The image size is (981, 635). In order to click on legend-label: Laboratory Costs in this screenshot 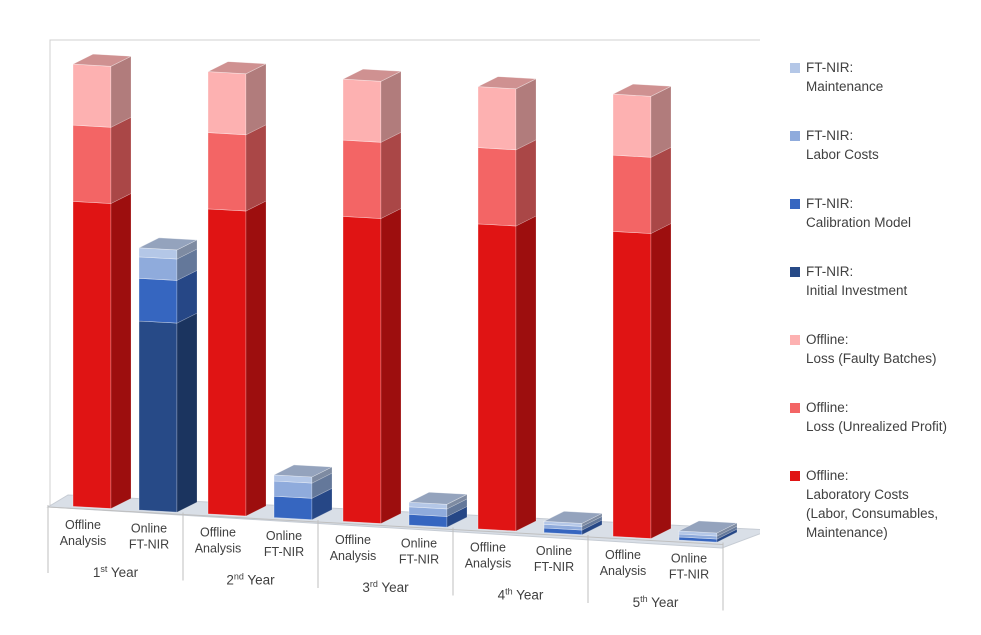, I will do `click(857, 494)`.